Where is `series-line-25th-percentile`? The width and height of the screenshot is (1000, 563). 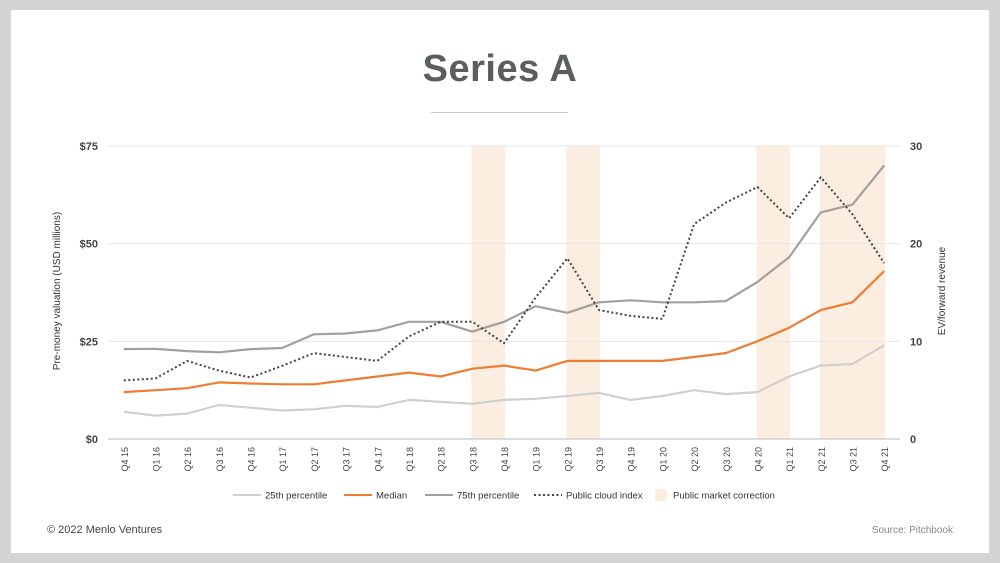 series-line-25th-percentile is located at coordinates (504, 380).